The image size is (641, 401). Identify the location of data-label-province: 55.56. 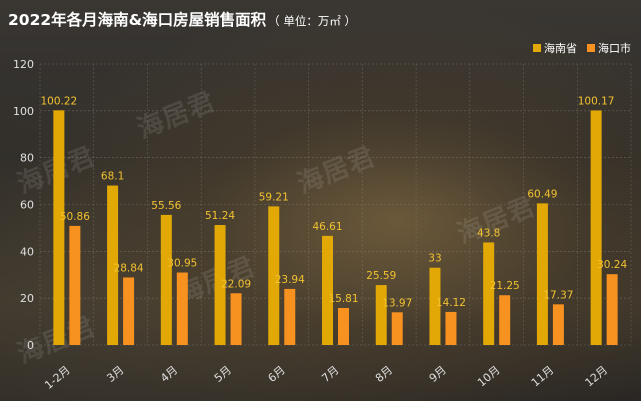
(166, 206).